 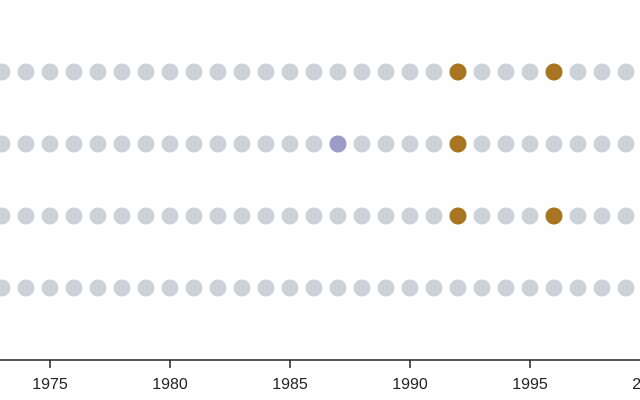 I want to click on x-tick-label: 1975, so click(x=50, y=384).